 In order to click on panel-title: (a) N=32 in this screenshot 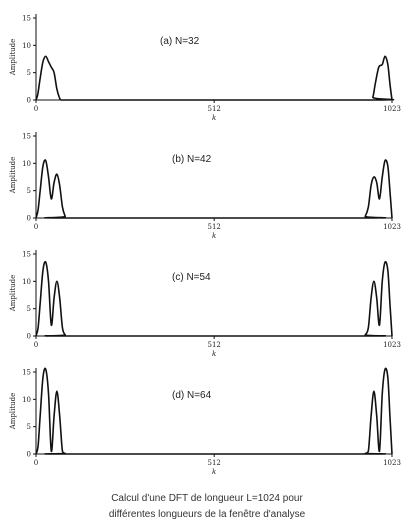, I will do `click(180, 41)`.